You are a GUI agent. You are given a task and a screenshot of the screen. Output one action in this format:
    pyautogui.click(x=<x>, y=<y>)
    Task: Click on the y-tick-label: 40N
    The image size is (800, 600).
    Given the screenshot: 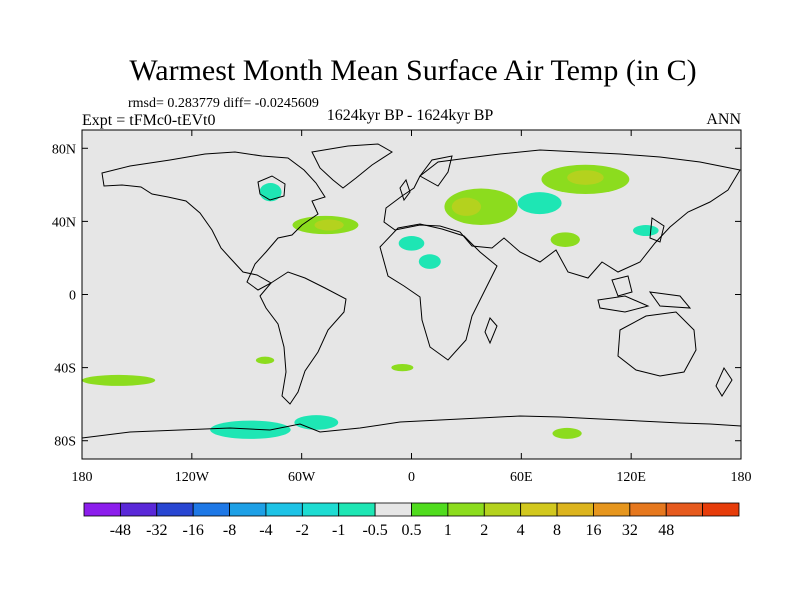 What is the action you would take?
    pyautogui.click(x=64, y=222)
    